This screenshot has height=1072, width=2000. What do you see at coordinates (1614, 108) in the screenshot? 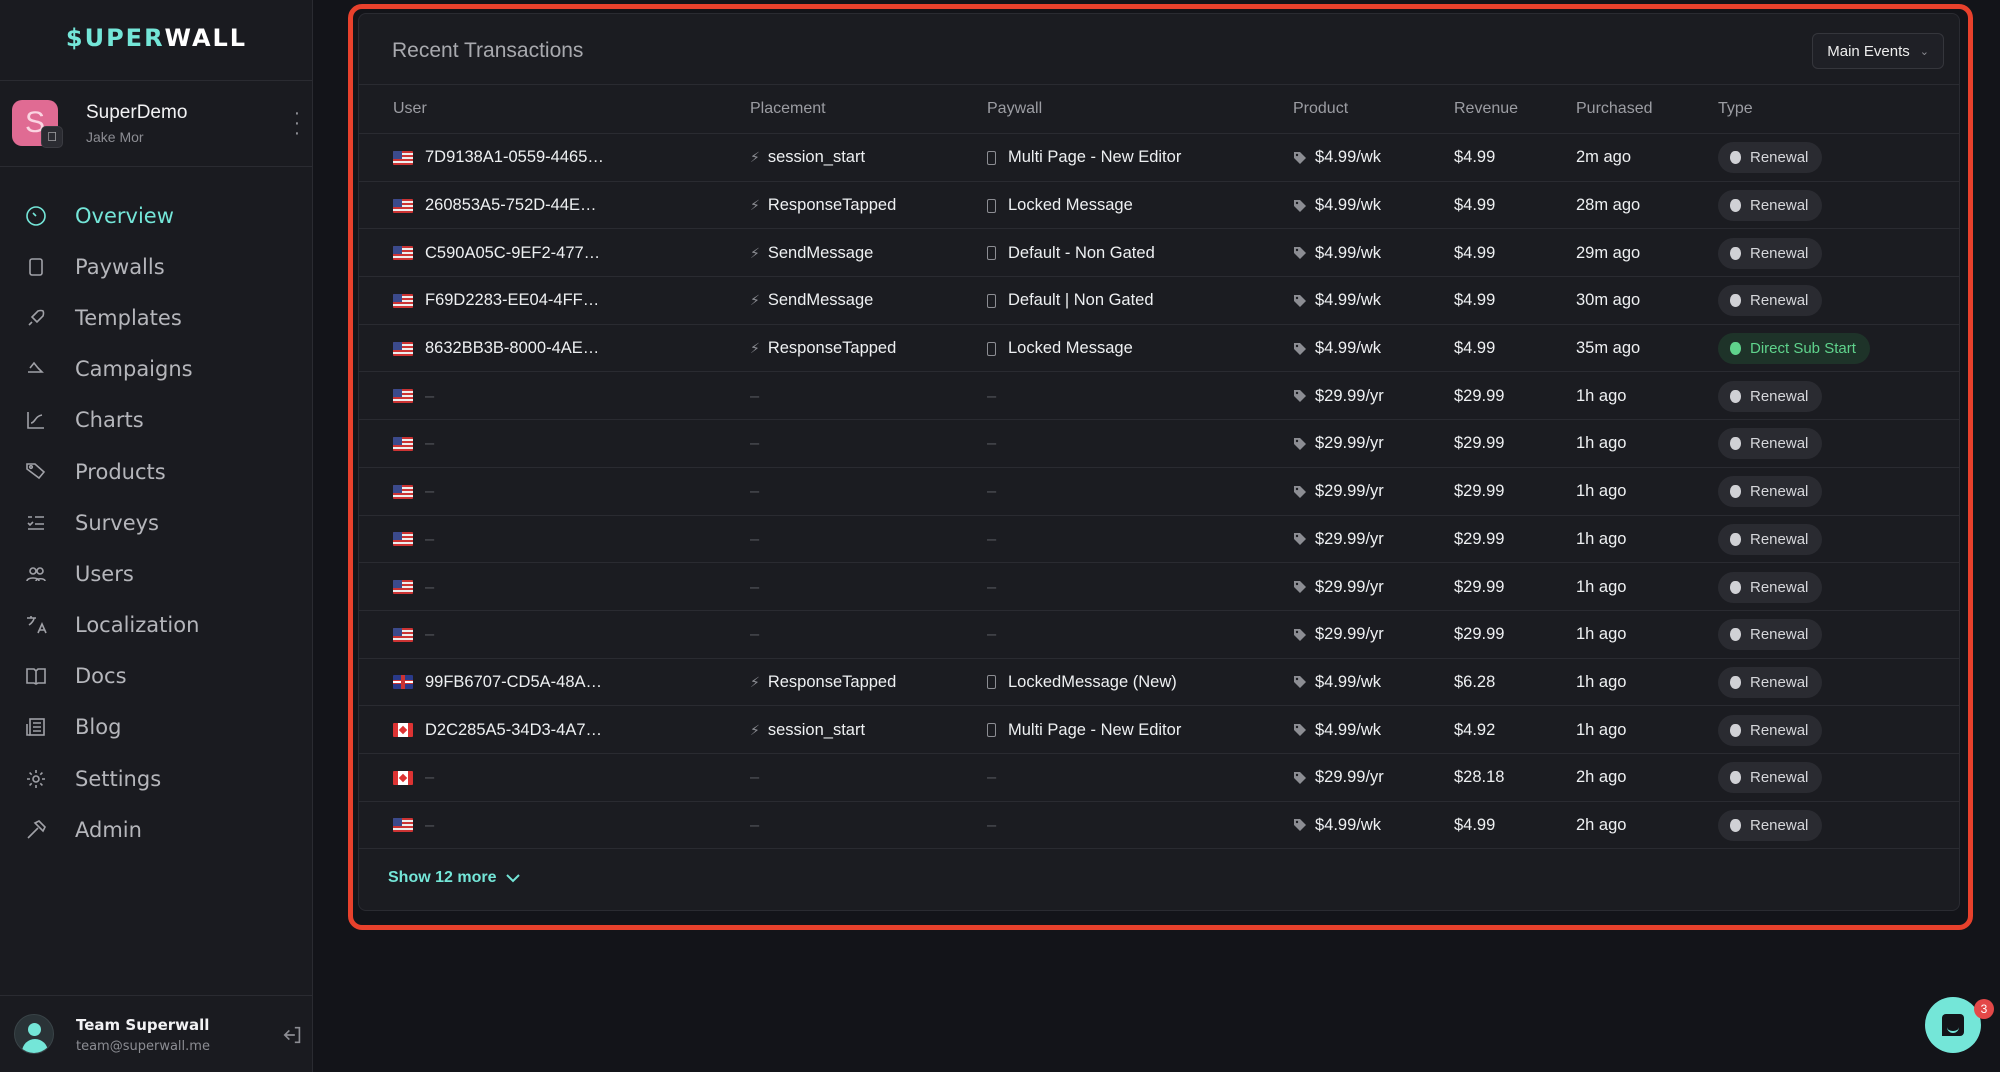
I see `column-header-purchased: Purchased` at bounding box center [1614, 108].